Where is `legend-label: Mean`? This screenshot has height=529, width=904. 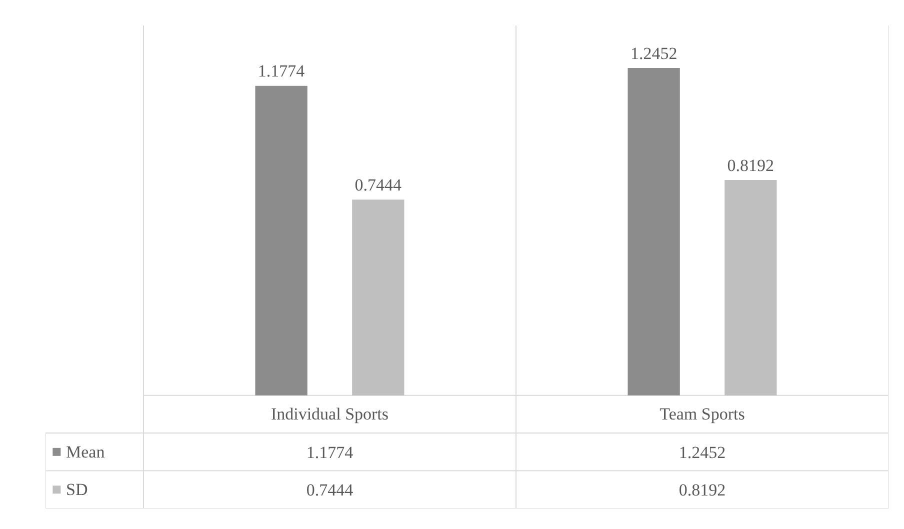
legend-label: Mean is located at coordinates (86, 452).